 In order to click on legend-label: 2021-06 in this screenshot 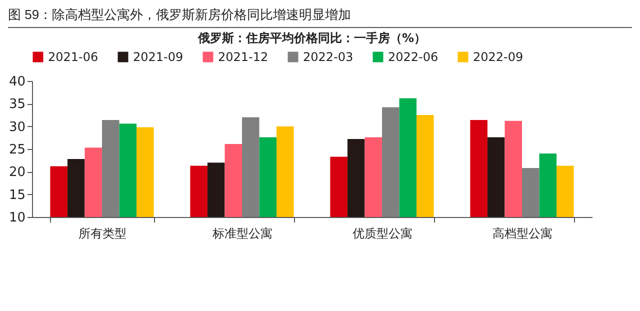, I will do `click(73, 57)`.